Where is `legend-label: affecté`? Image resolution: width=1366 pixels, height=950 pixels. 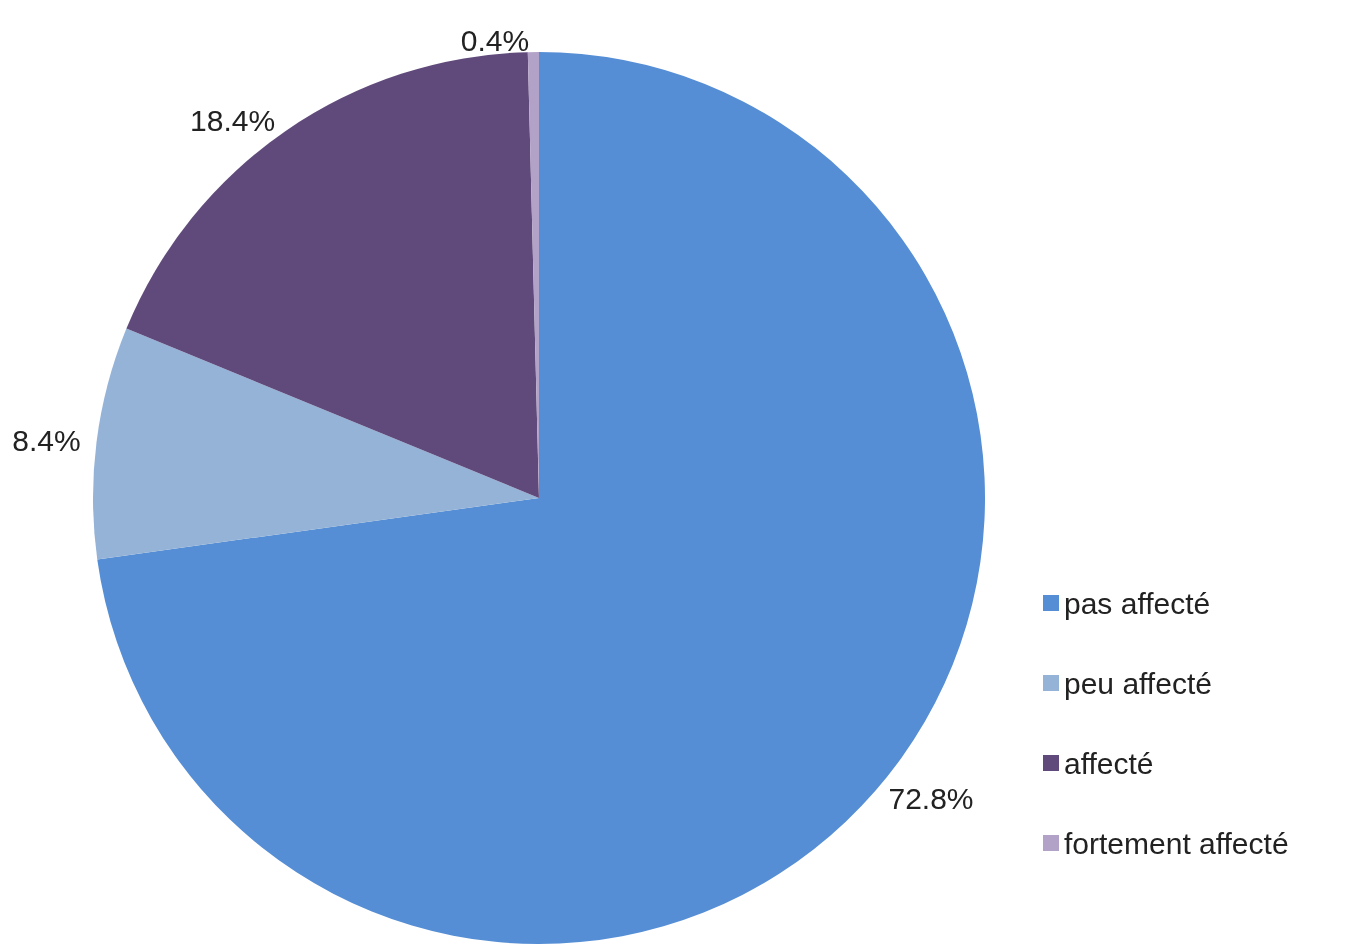 legend-label: affecté is located at coordinates (1109, 763).